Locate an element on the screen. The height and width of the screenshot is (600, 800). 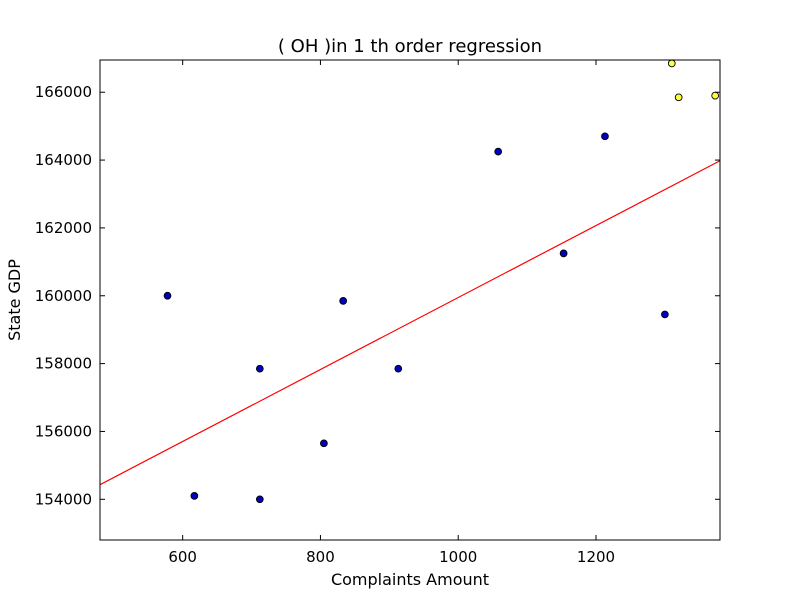
y-tick-label: 160000 is located at coordinates (63, 296).